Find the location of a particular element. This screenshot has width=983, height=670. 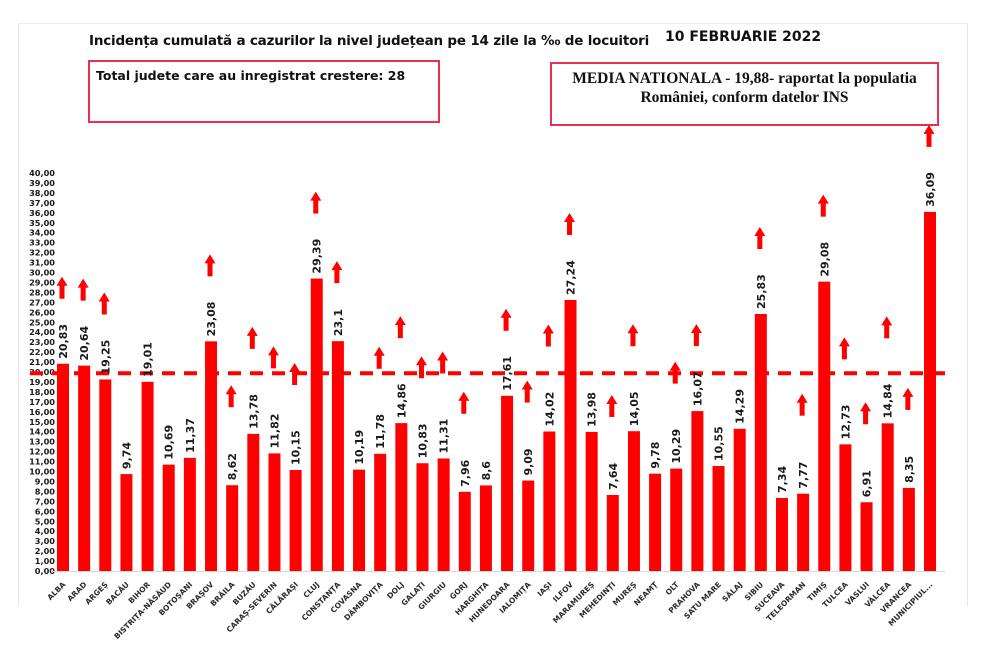

value-label: 10,83 is located at coordinates (422, 440).